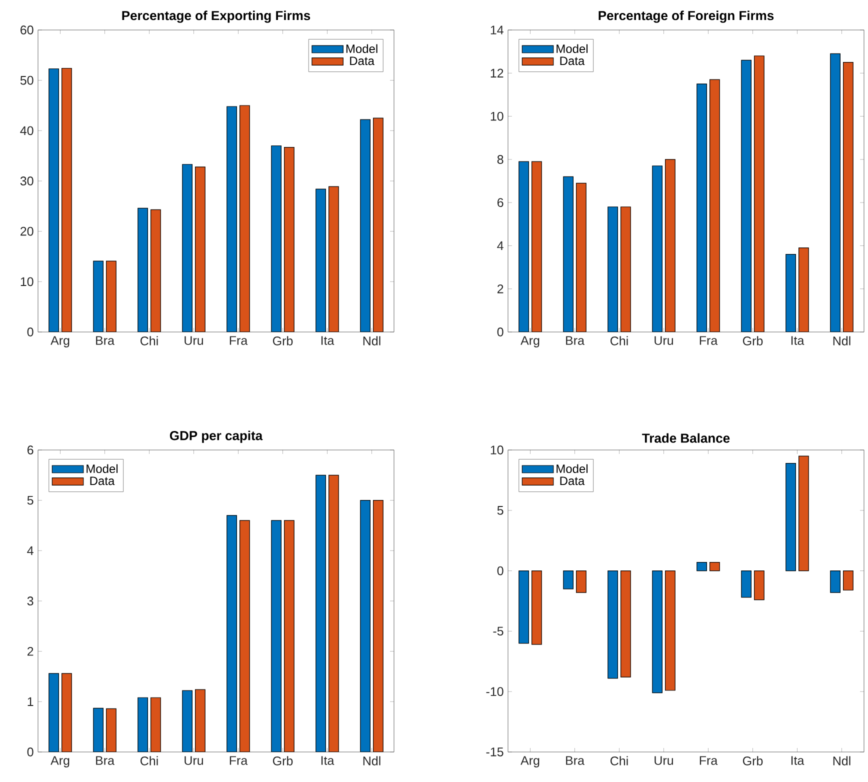 The width and height of the screenshot is (868, 782). What do you see at coordinates (495, 691) in the screenshot?
I see `y-tick-label: -10` at bounding box center [495, 691].